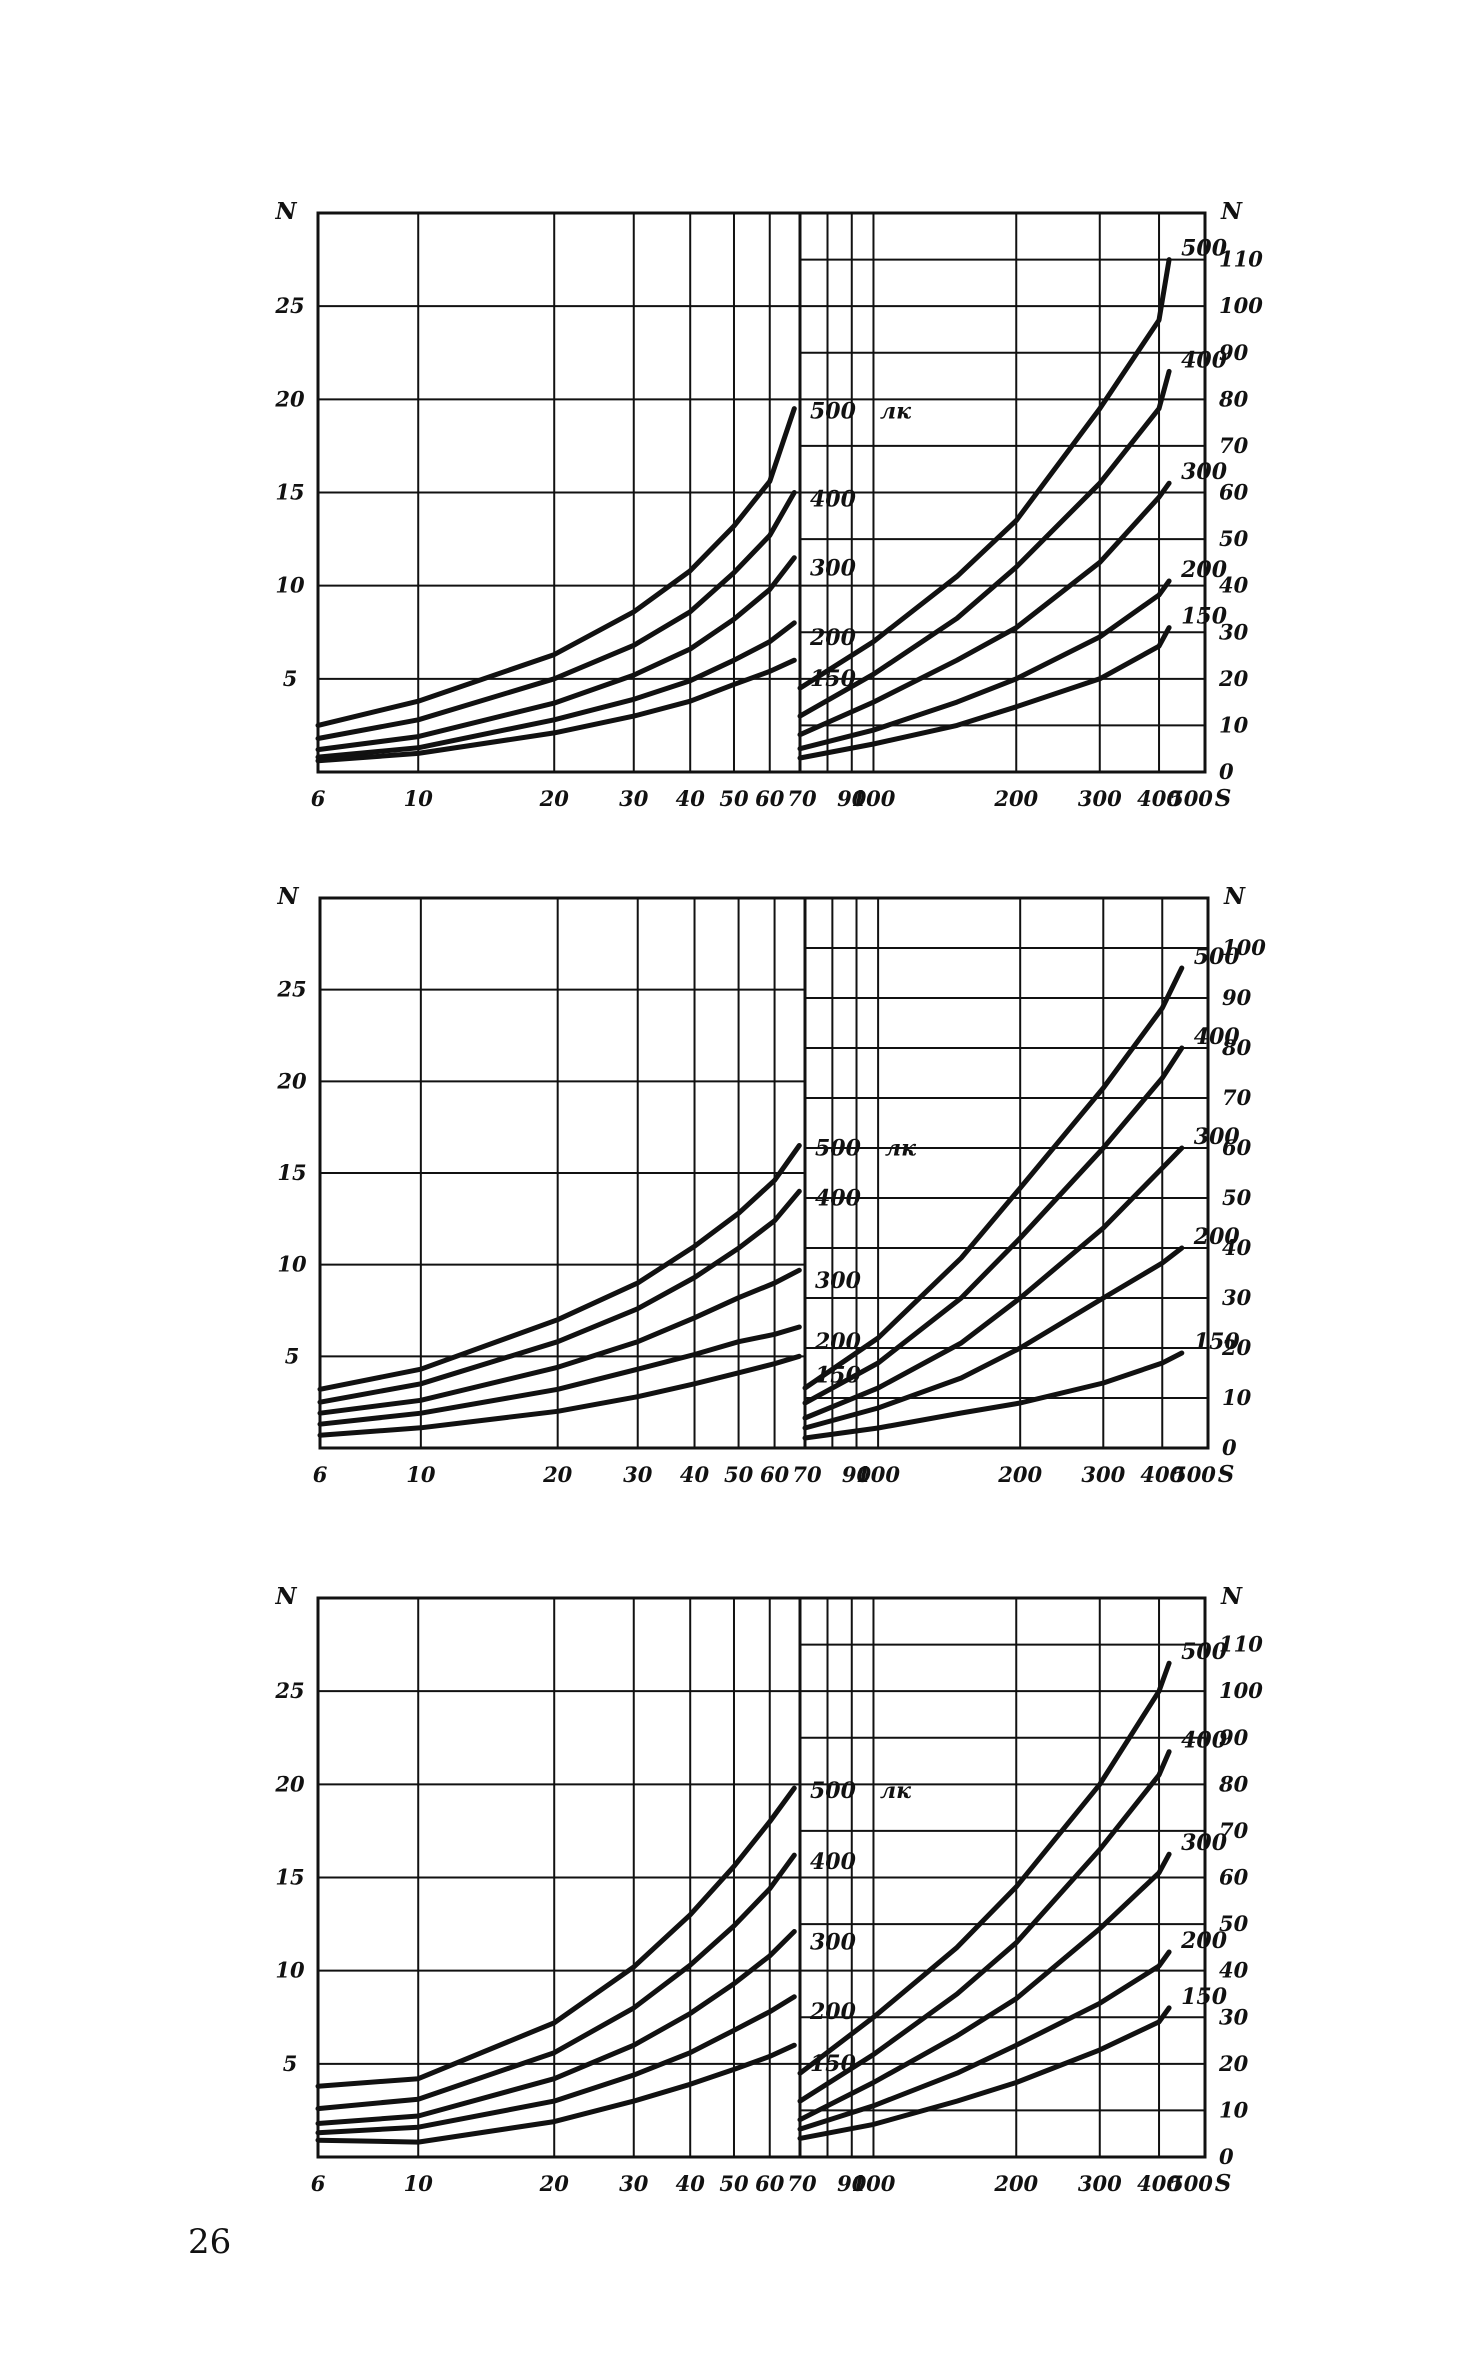  I want to click on y-tick-label-left: 10, so click(292, 1264).